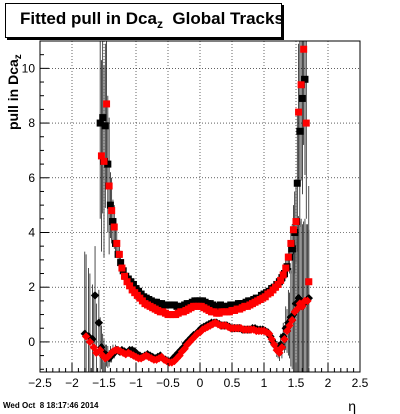 Image resolution: width=400 pixels, height=414 pixels. I want to click on y-tick-label: 2, so click(31, 287).